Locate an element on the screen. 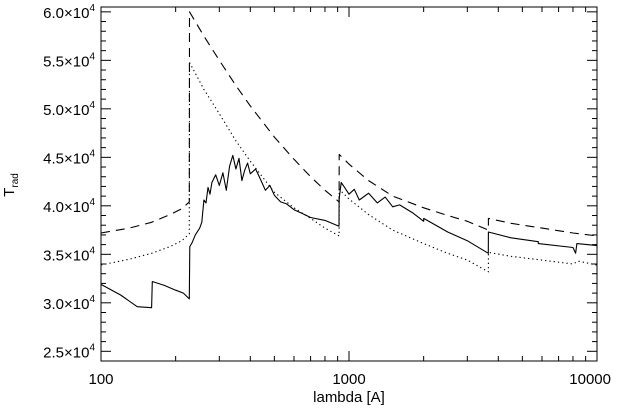 This screenshot has width=623, height=410. y-tick-mantissa: 3.0×10 is located at coordinates (66, 304).